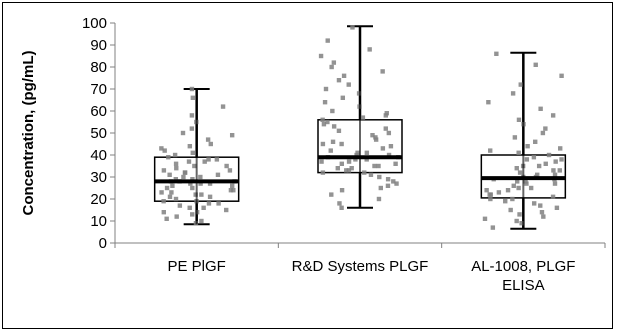 The height and width of the screenshot is (333, 617). I want to click on y-tick-label: 90, so click(98, 45).